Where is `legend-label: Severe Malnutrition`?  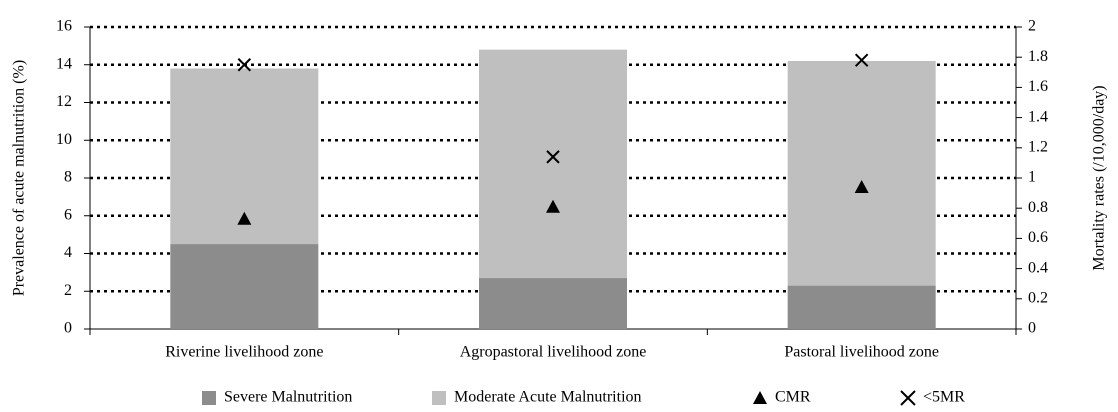
legend-label: Severe Malnutrition is located at coordinates (288, 397).